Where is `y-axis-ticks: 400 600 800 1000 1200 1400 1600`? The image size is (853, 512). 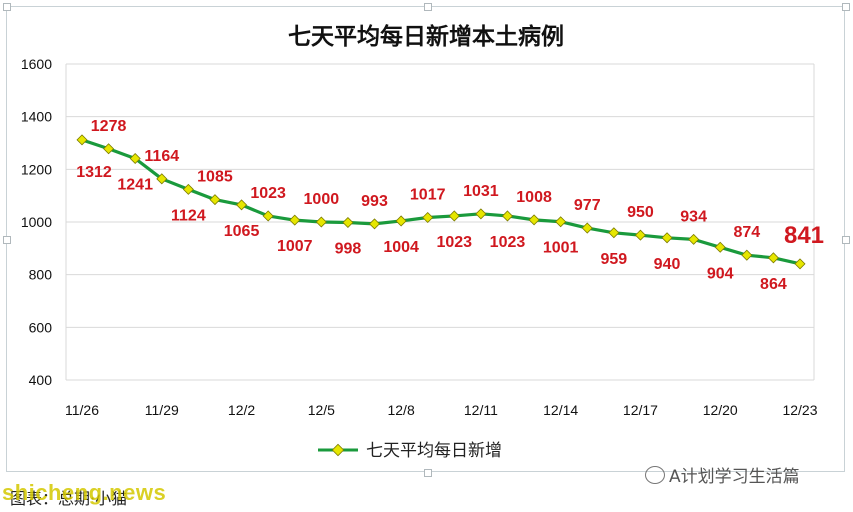 y-axis-ticks: 400 600 800 1000 1200 1400 1600 is located at coordinates (36, 222).